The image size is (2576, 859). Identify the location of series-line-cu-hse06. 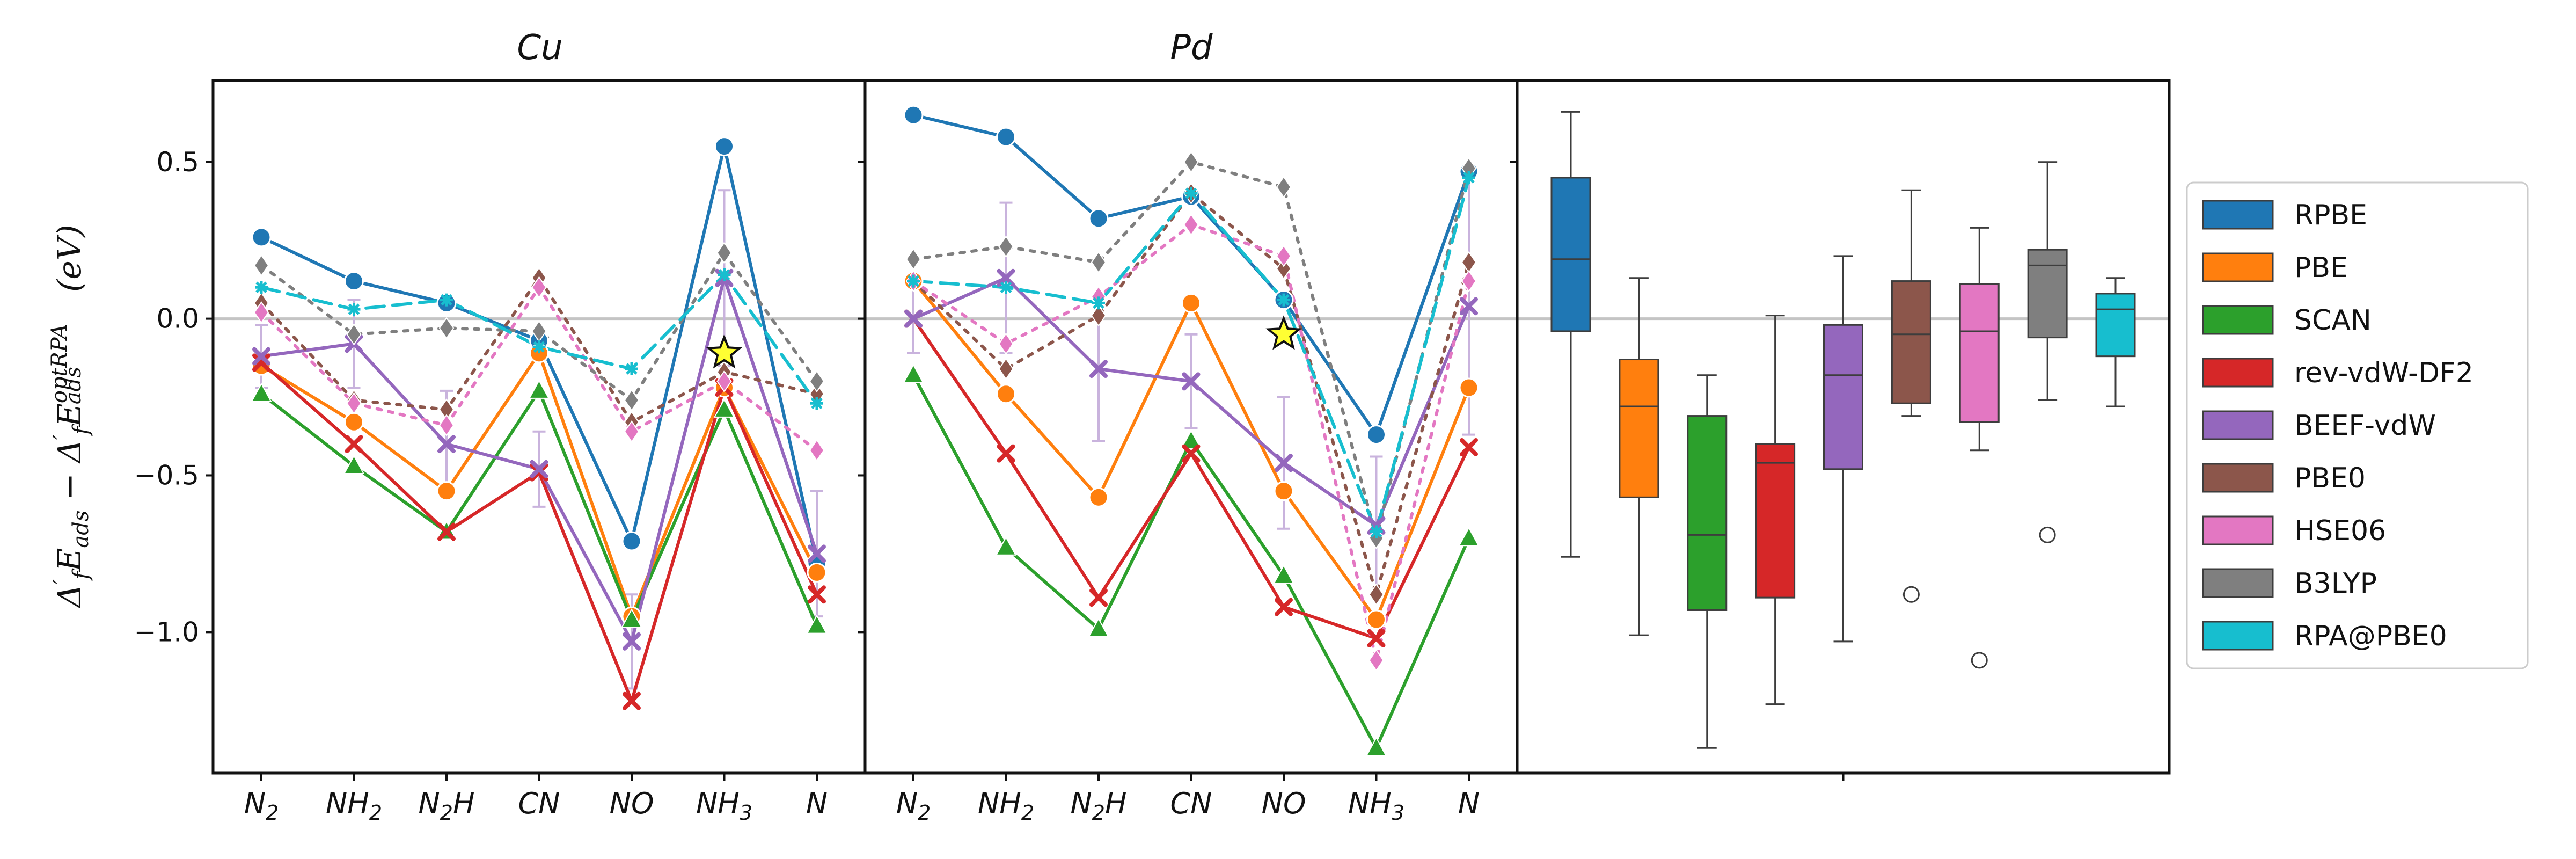
(539, 369).